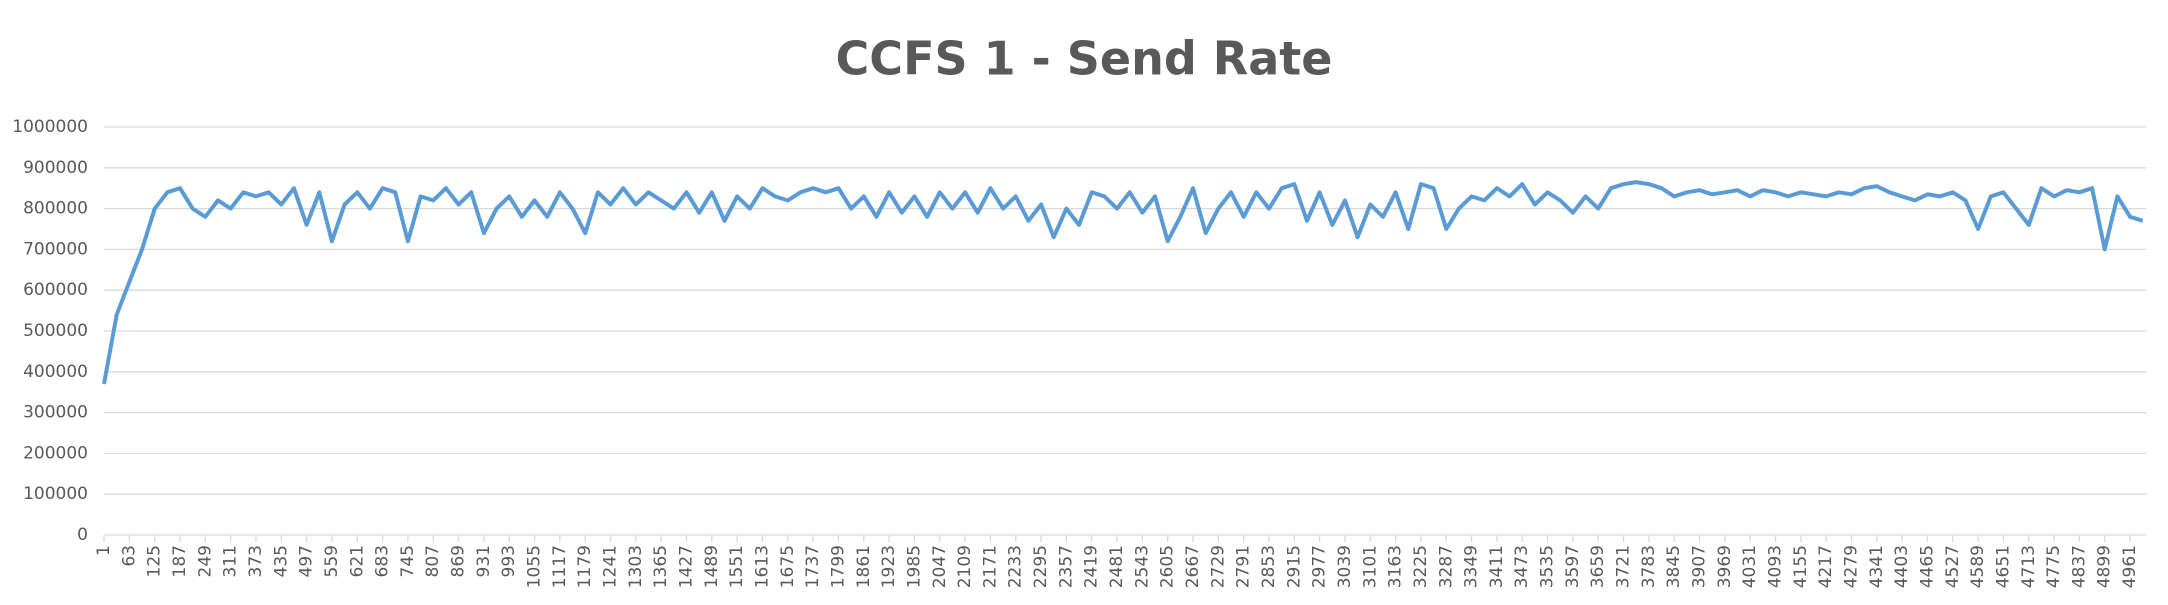 The height and width of the screenshot is (605, 2168). What do you see at coordinates (1218, 566) in the screenshot?
I see `x-tick-label: 2729` at bounding box center [1218, 566].